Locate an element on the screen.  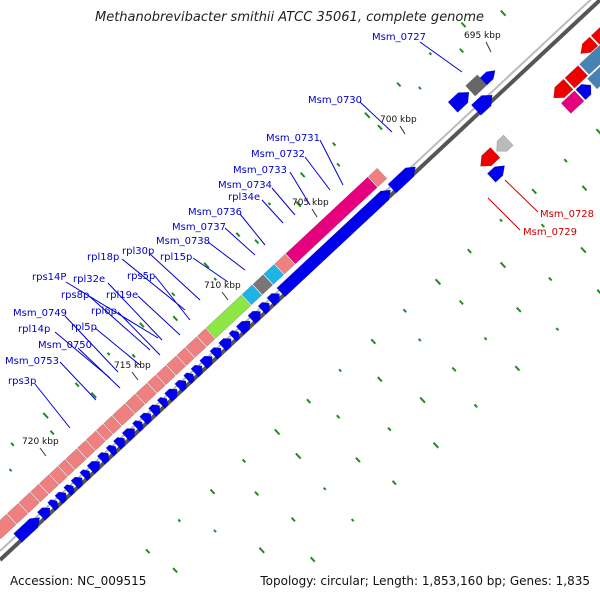
gene-arrow-red-tr2 is located at coordinates (588, 47).